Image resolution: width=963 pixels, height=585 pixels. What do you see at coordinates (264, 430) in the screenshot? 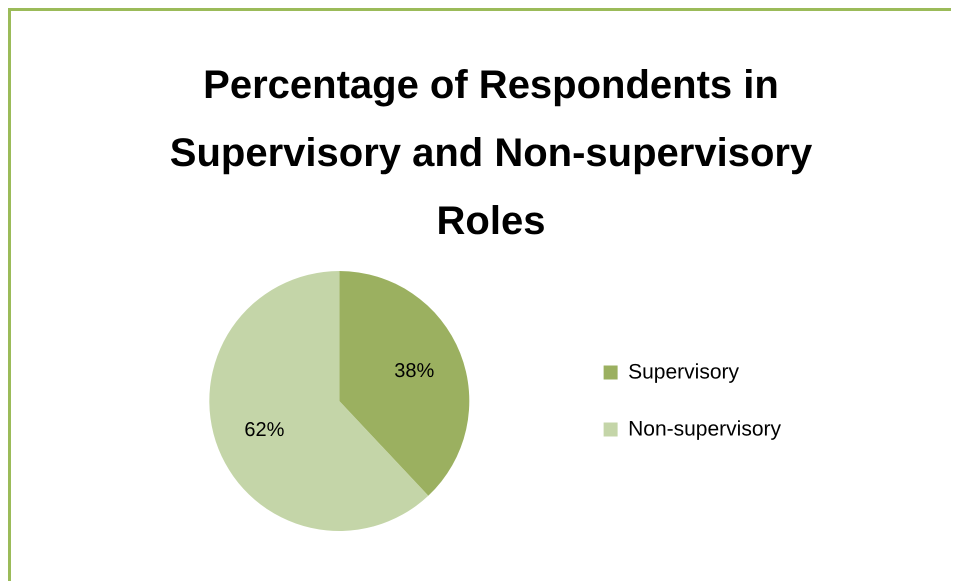
I see `data-label: 62%` at bounding box center [264, 430].